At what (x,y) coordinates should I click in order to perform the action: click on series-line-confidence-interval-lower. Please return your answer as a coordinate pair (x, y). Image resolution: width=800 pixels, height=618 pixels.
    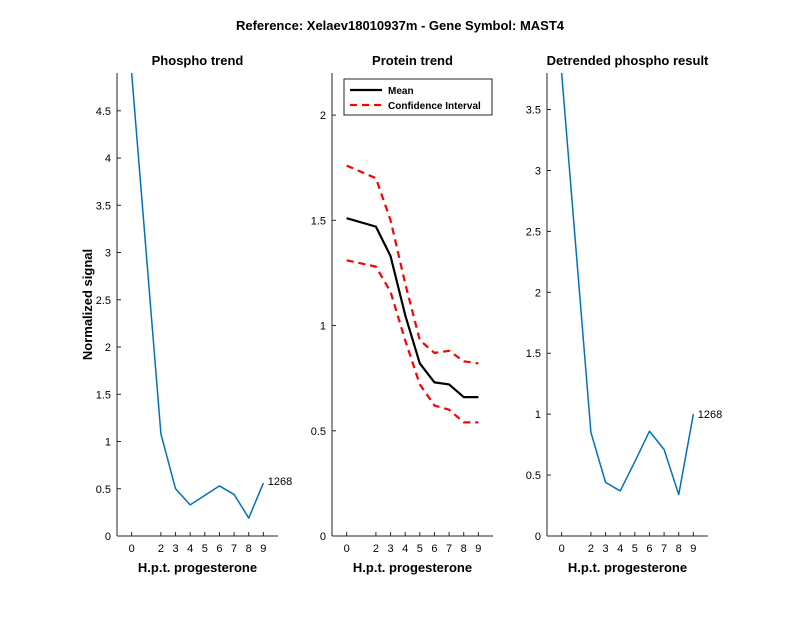
    Looking at the image, I should click on (412, 341).